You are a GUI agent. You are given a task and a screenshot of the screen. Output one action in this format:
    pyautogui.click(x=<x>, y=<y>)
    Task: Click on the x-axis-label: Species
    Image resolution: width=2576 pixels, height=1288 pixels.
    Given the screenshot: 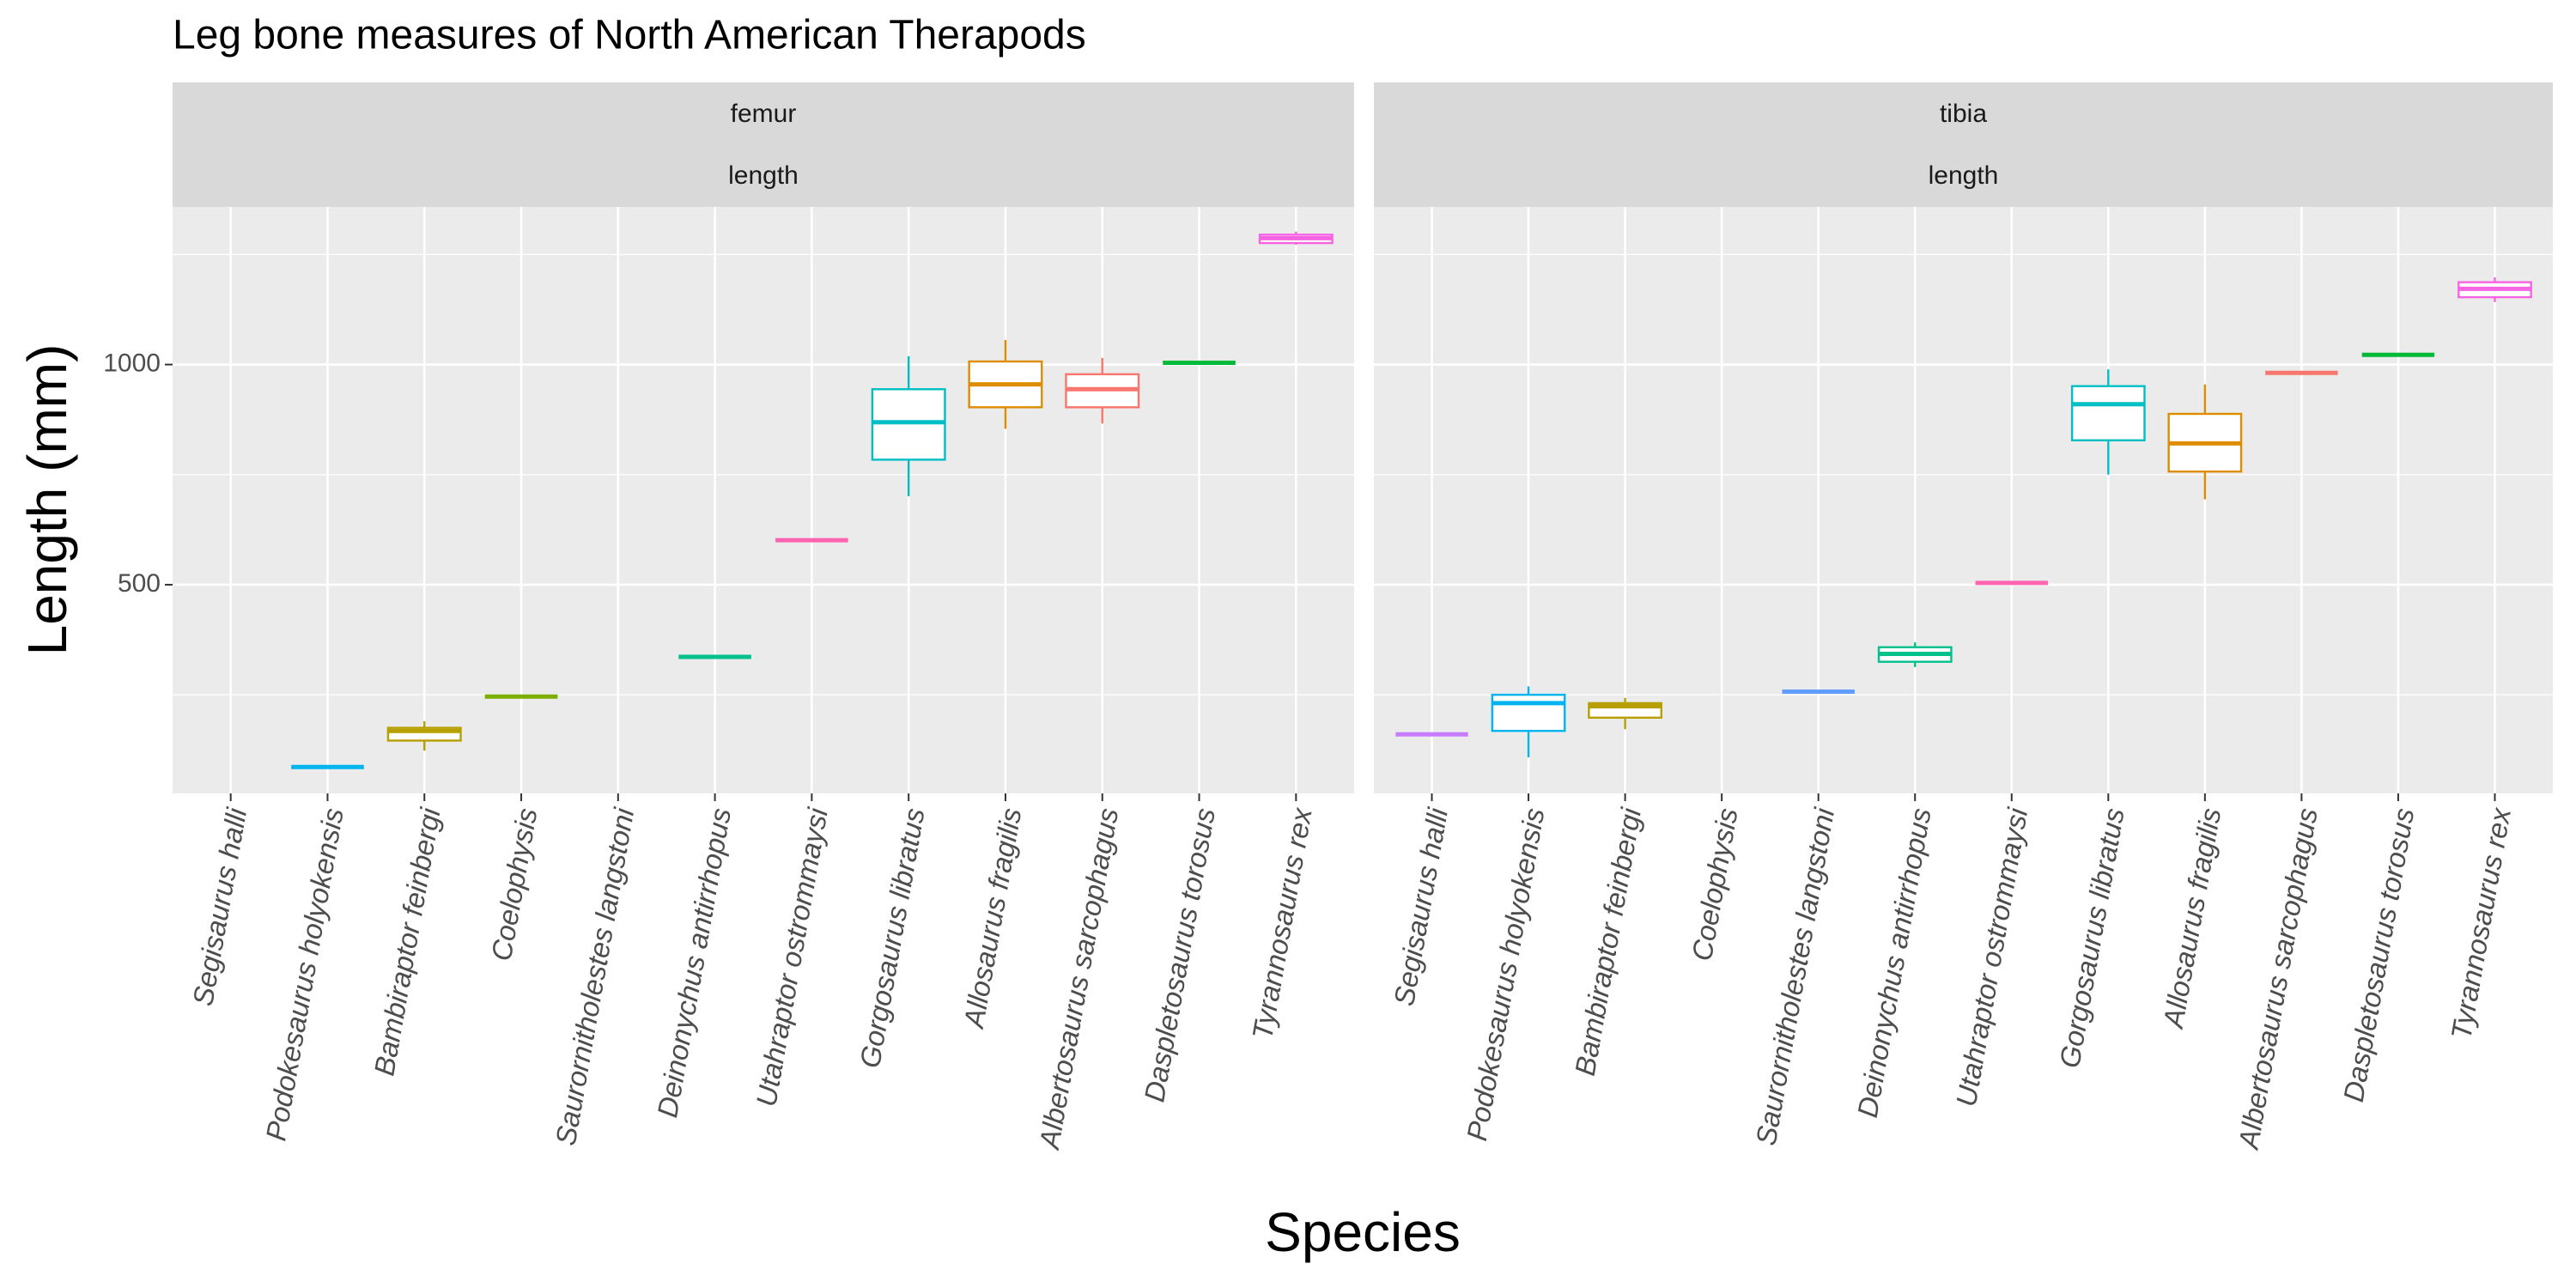 What is the action you would take?
    pyautogui.click(x=1363, y=1232)
    